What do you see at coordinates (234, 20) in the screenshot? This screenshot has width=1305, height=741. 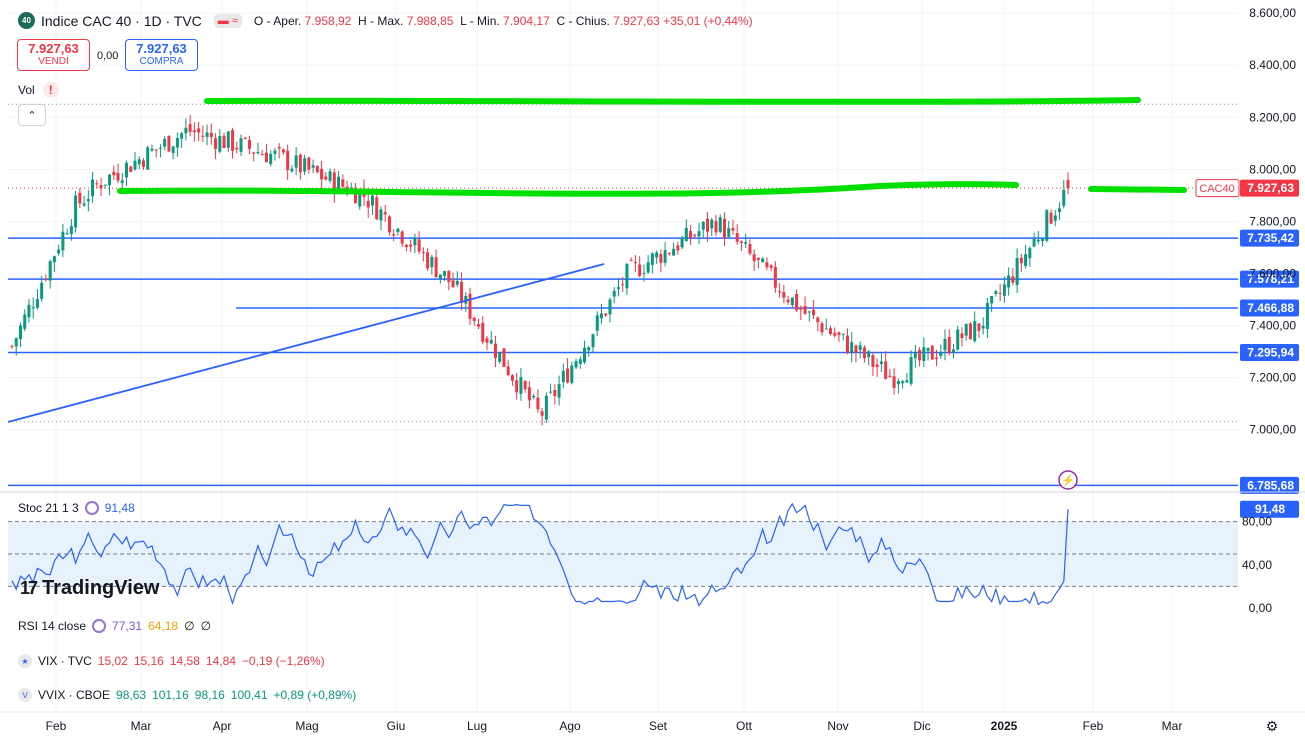 I see `wave-icon: ≈` at bounding box center [234, 20].